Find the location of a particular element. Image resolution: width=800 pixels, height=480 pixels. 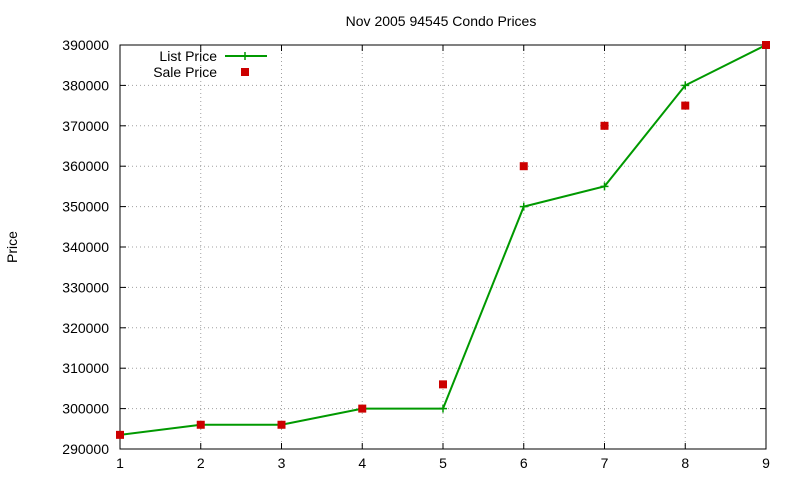

x-tick-label: 8 is located at coordinates (685, 463).